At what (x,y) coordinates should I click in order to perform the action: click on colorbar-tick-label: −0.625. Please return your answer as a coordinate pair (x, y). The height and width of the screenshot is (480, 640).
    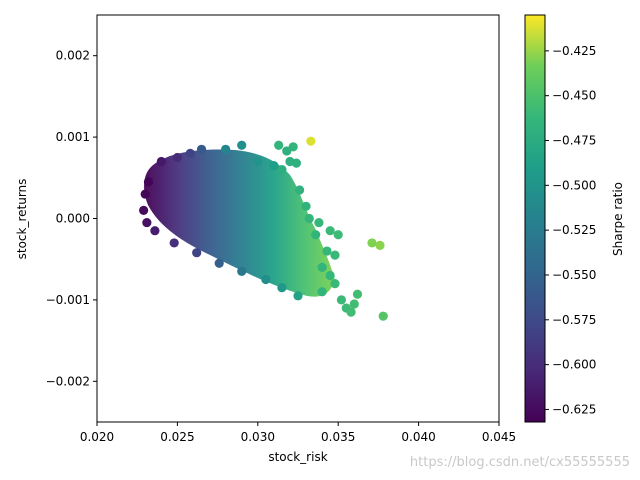
    Looking at the image, I should click on (574, 409).